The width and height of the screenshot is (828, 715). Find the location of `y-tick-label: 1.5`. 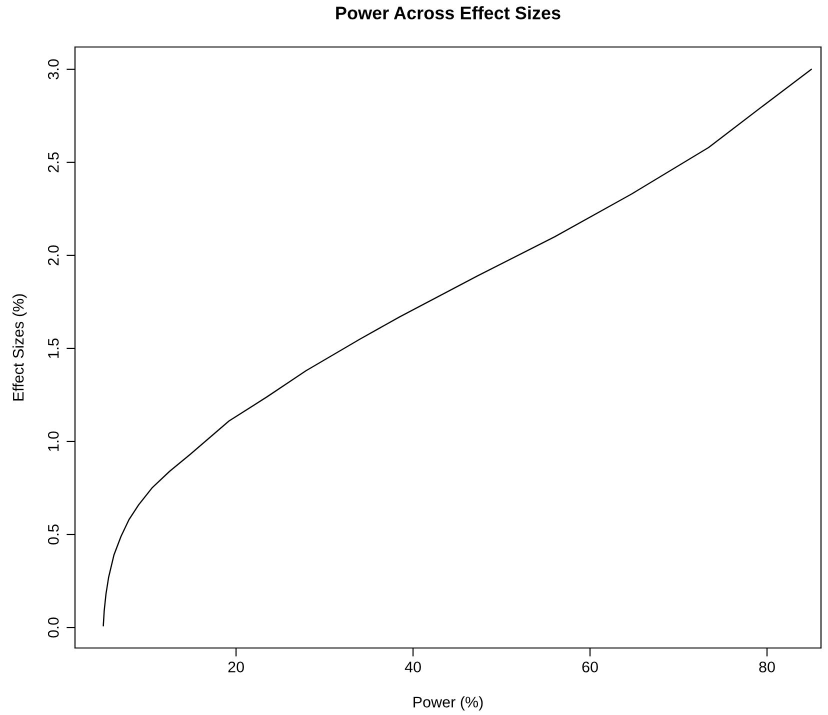

y-tick-label: 1.5 is located at coordinates (53, 348).